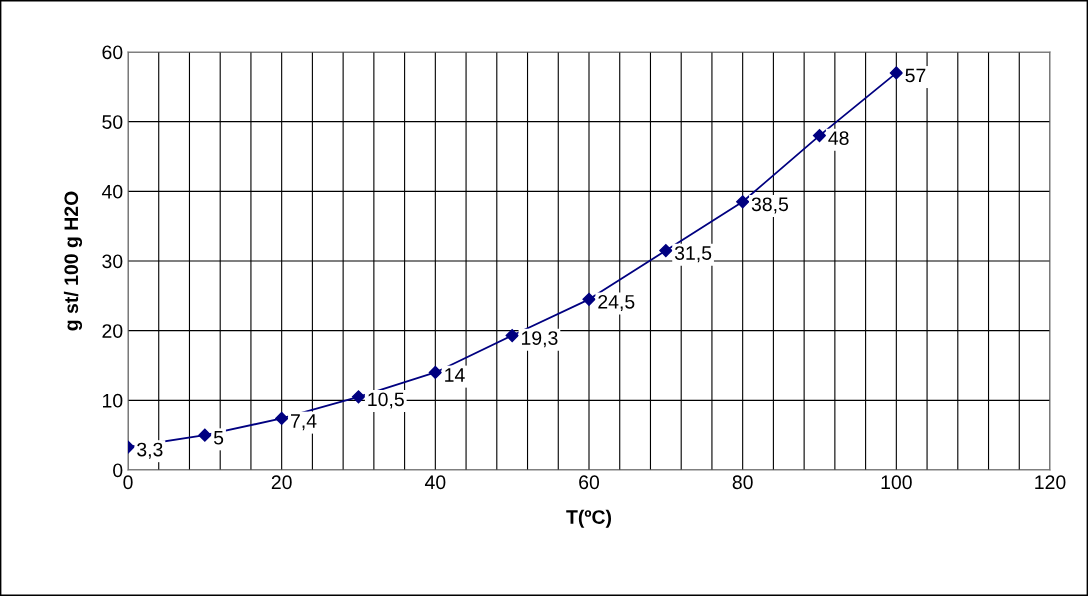 The height and width of the screenshot is (596, 1088). I want to click on data-label: 10,5, so click(386, 400).